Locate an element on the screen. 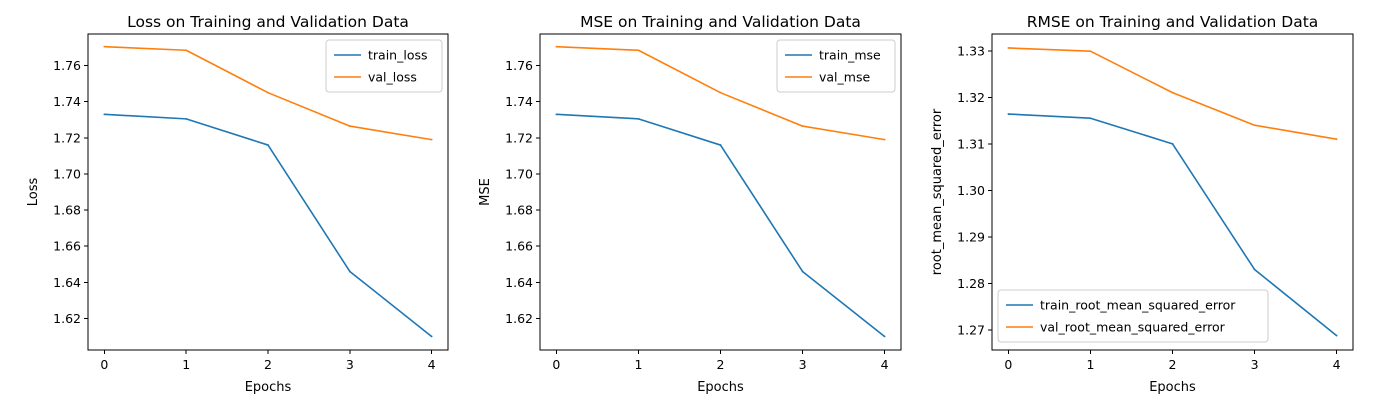  y-tick-label: 1.27 is located at coordinates (971, 329).